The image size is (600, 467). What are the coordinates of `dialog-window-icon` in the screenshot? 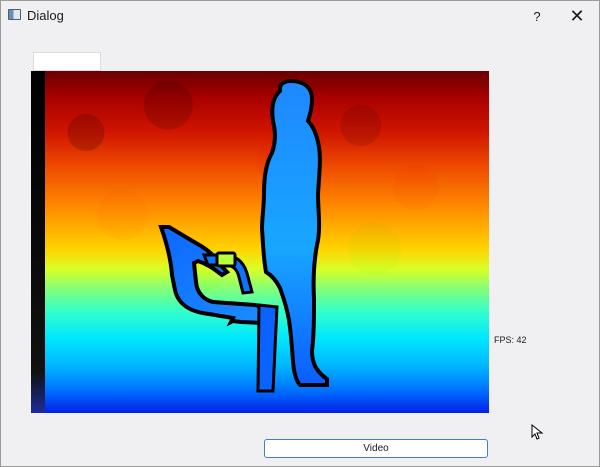 It's located at (14, 14).